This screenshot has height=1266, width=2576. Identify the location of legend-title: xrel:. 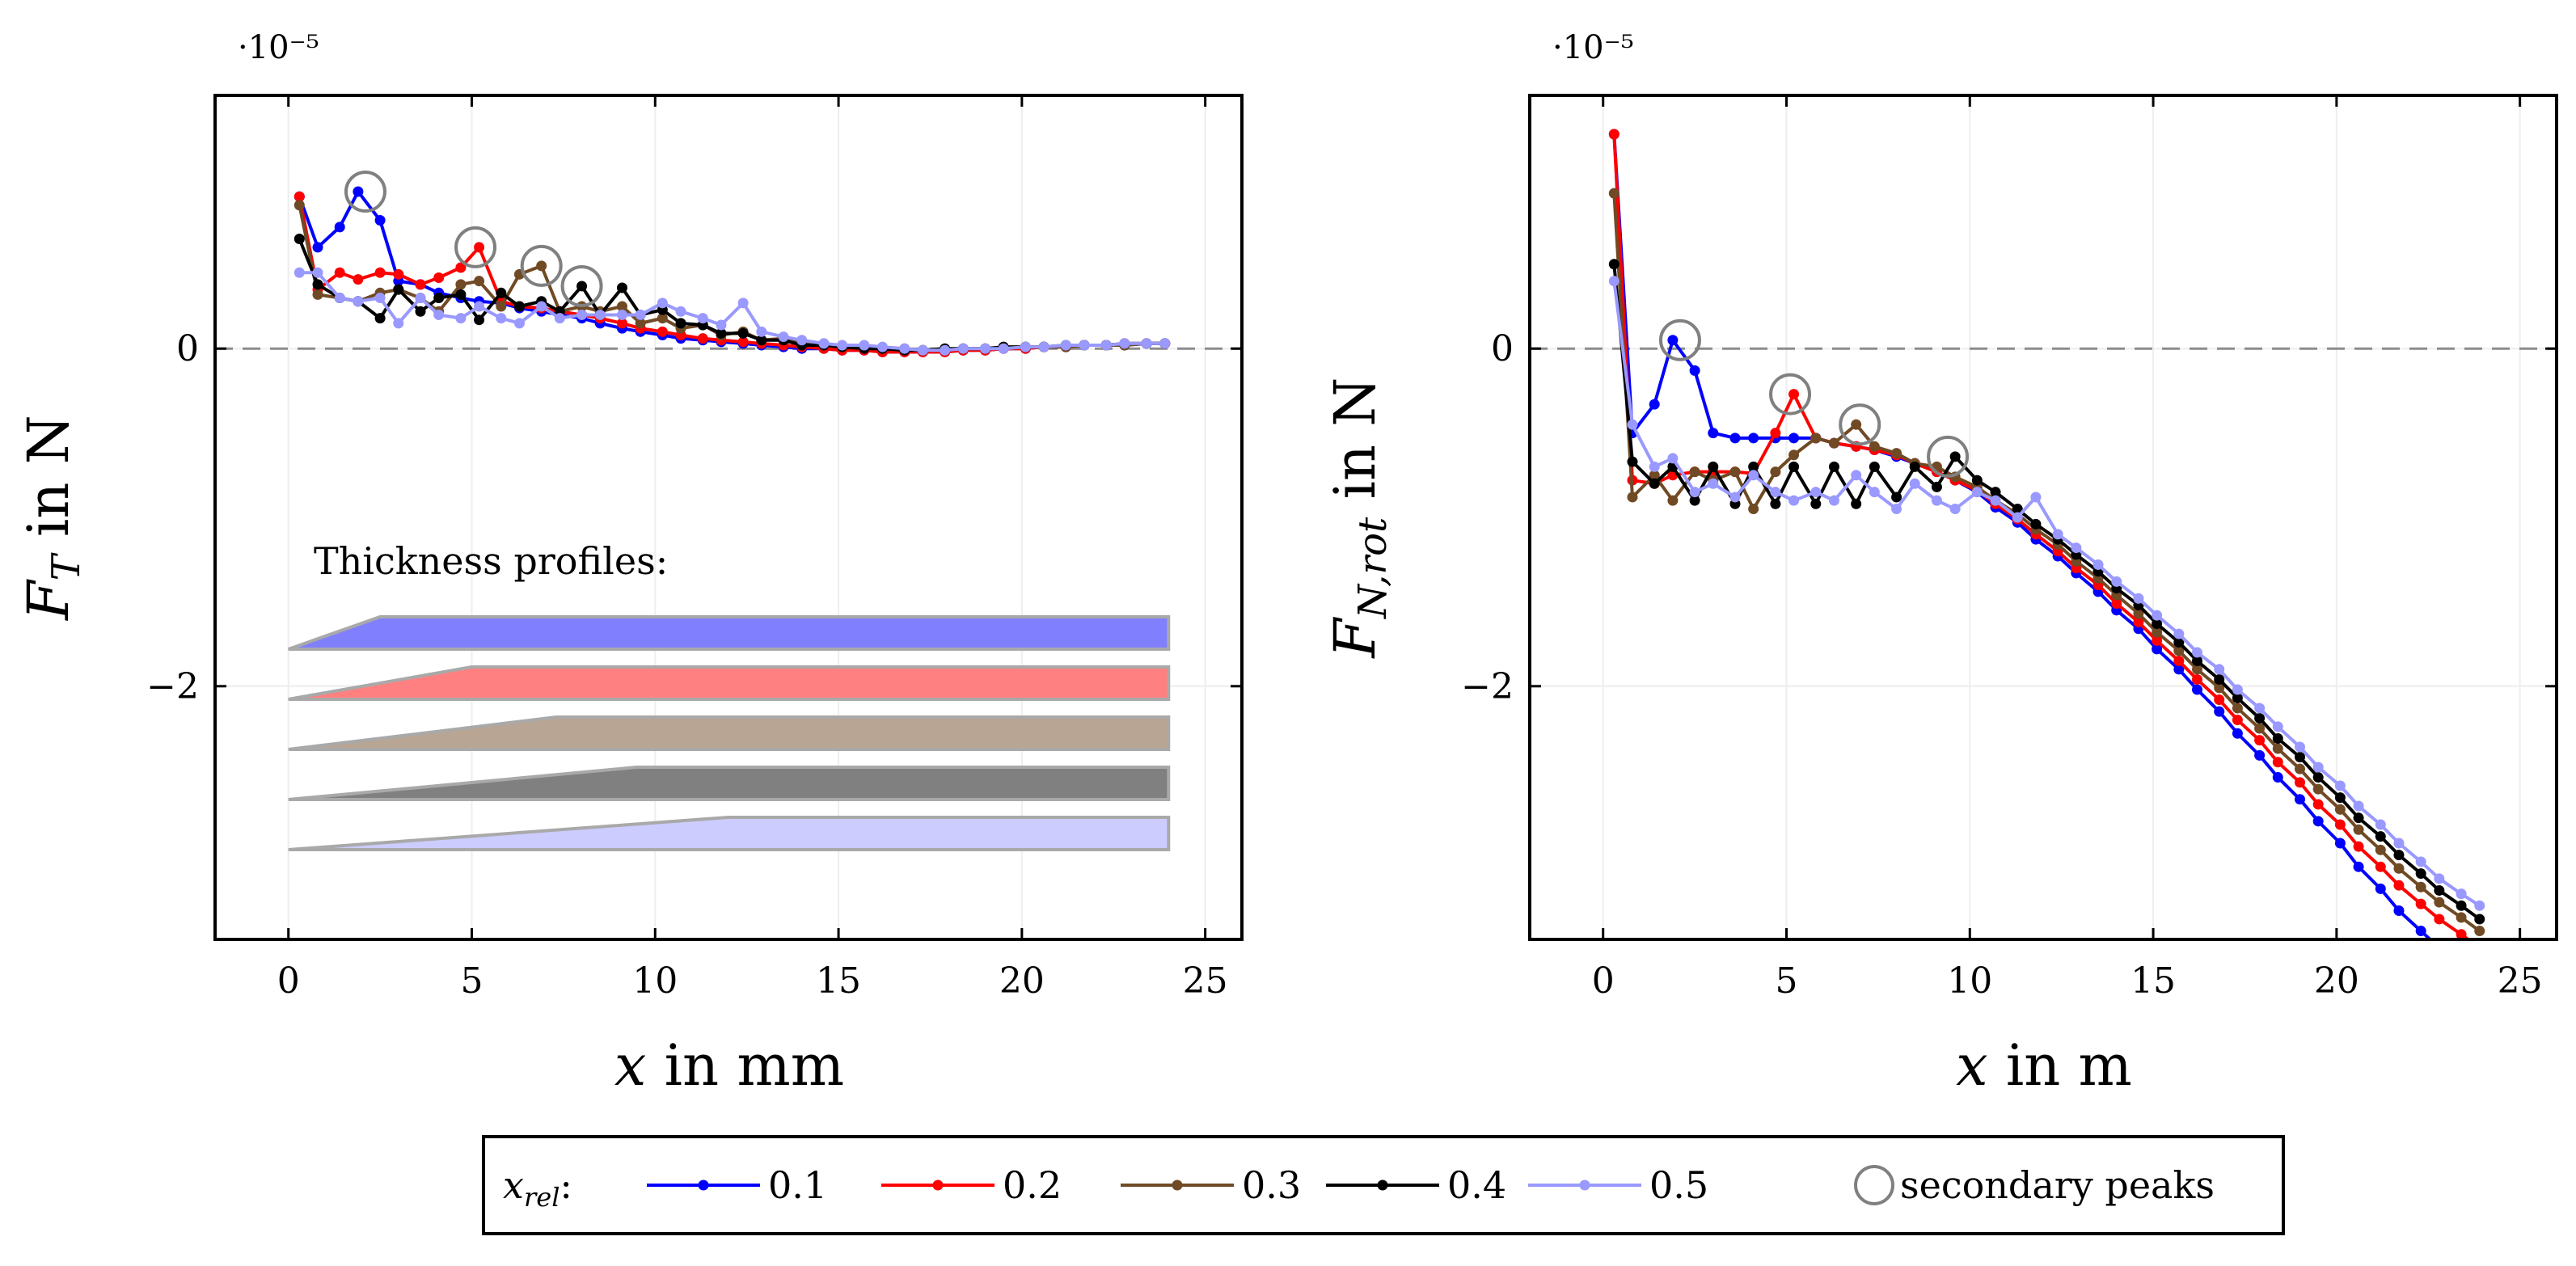
(537, 1188).